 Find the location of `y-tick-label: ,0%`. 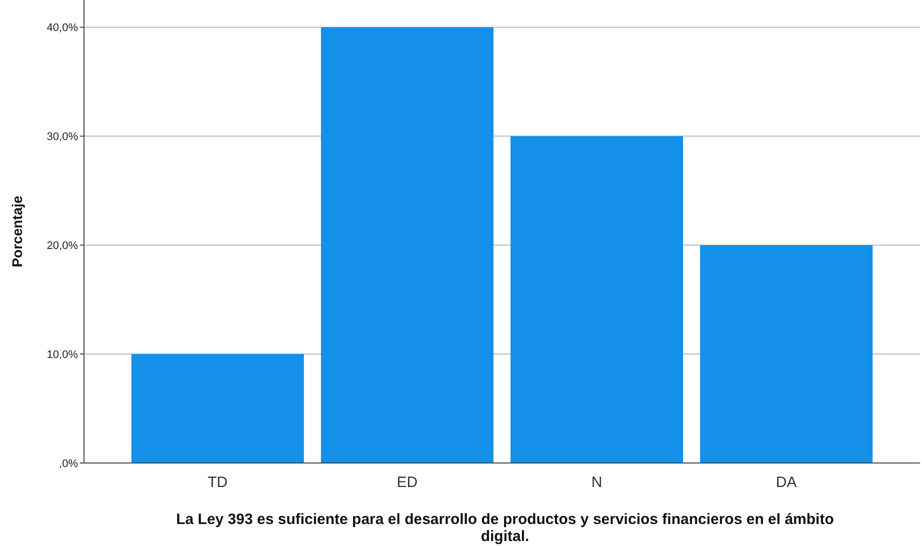

y-tick-label: ,0% is located at coordinates (68, 464).